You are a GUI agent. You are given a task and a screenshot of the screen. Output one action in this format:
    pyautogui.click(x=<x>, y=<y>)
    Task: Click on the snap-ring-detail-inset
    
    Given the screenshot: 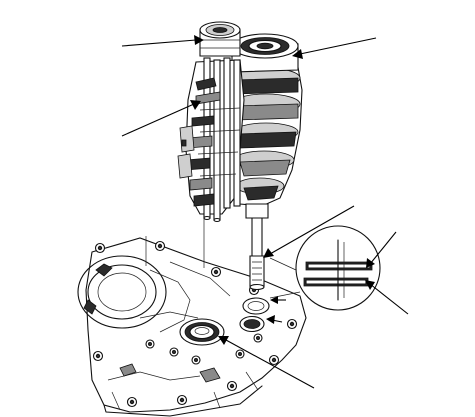 What is the action you would take?
    pyautogui.click(x=338, y=268)
    